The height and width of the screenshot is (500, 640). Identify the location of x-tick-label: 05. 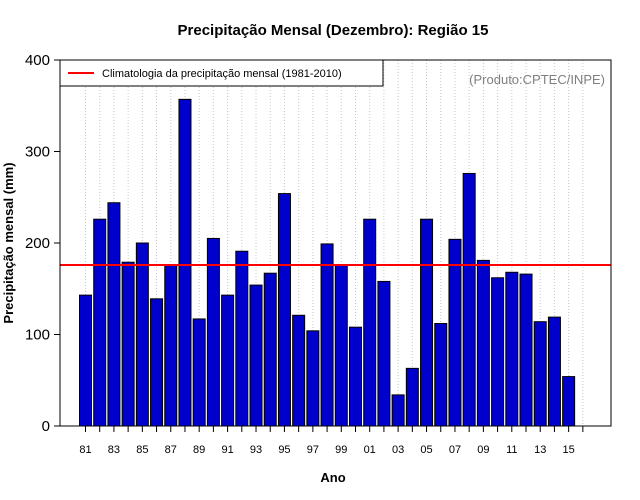
(426, 450).